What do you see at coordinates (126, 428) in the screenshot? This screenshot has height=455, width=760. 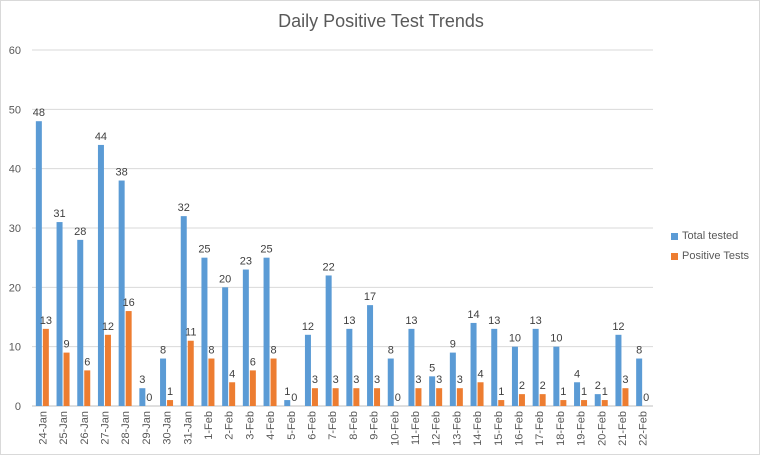 I see `x-tick-label: 28-Jan` at bounding box center [126, 428].